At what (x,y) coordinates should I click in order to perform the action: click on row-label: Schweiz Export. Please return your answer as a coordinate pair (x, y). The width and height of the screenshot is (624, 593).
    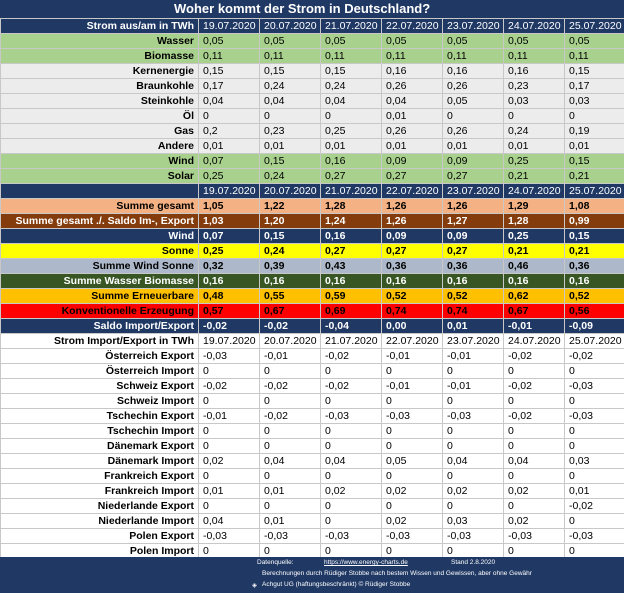
    Looking at the image, I should click on (99, 386).